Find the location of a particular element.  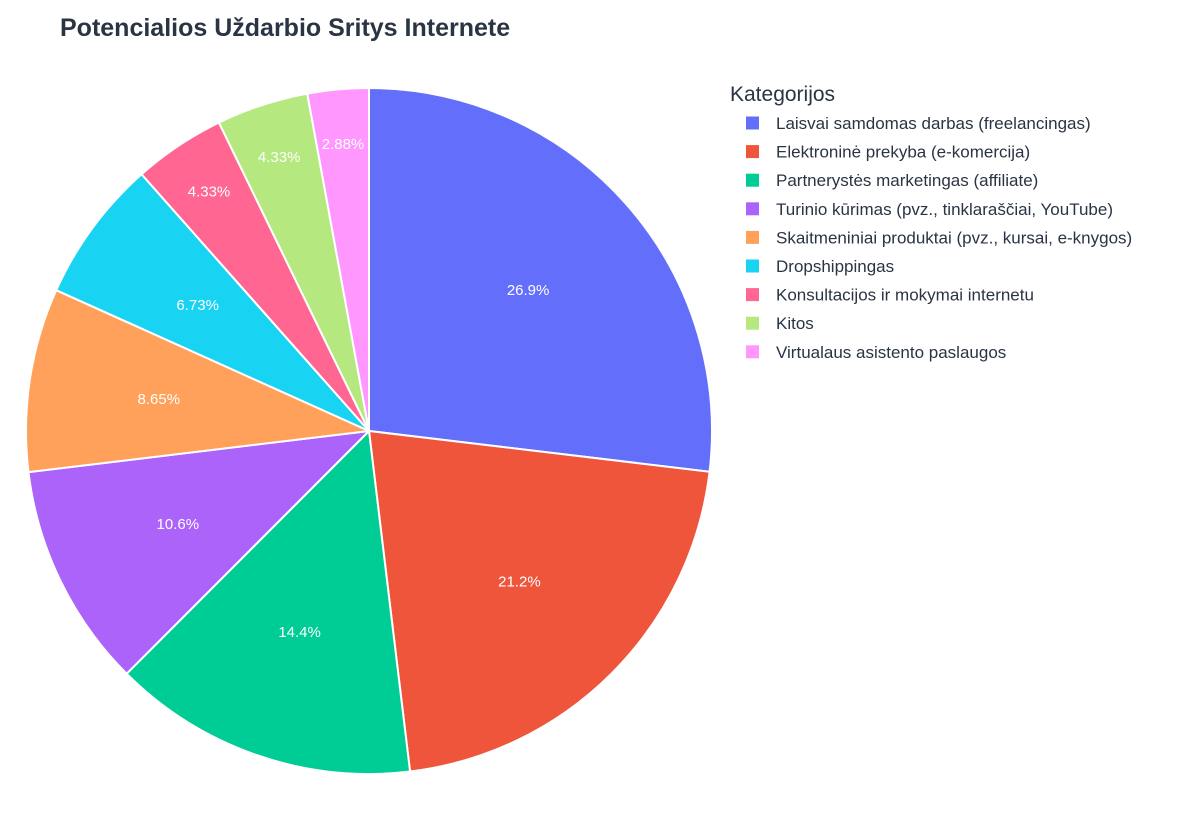

legend-item: Partnerystės marketingas (affiliate) is located at coordinates (892, 180).